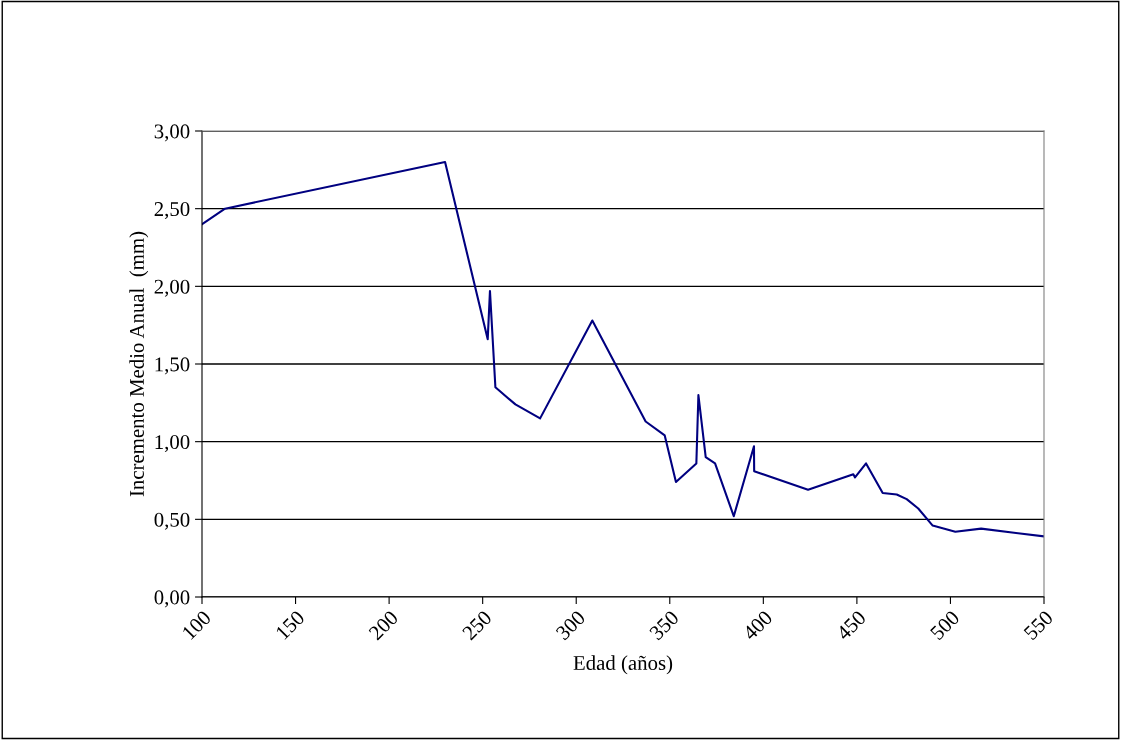 Image resolution: width=1121 pixels, height=740 pixels. I want to click on x-tick-label: 200, so click(383, 625).